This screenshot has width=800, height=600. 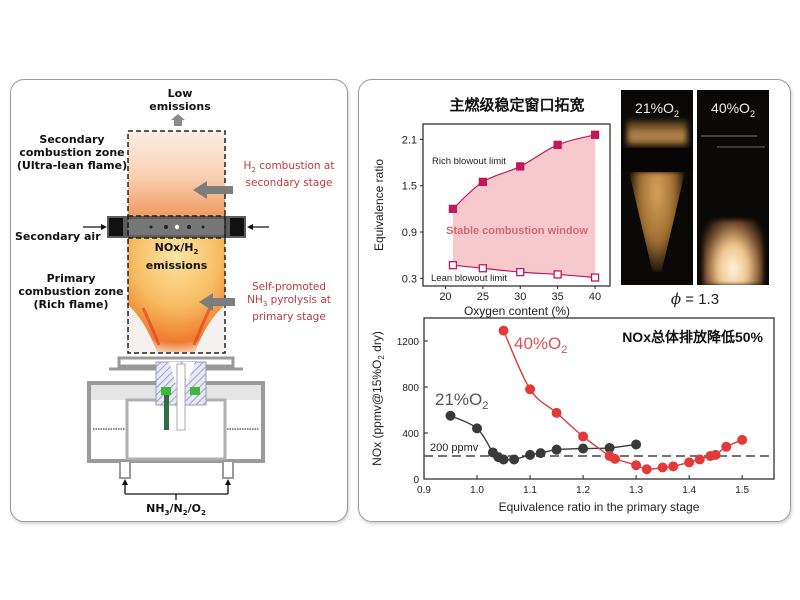 What do you see at coordinates (178, 120) in the screenshot?
I see `exhaust-arrow-icon` at bounding box center [178, 120].